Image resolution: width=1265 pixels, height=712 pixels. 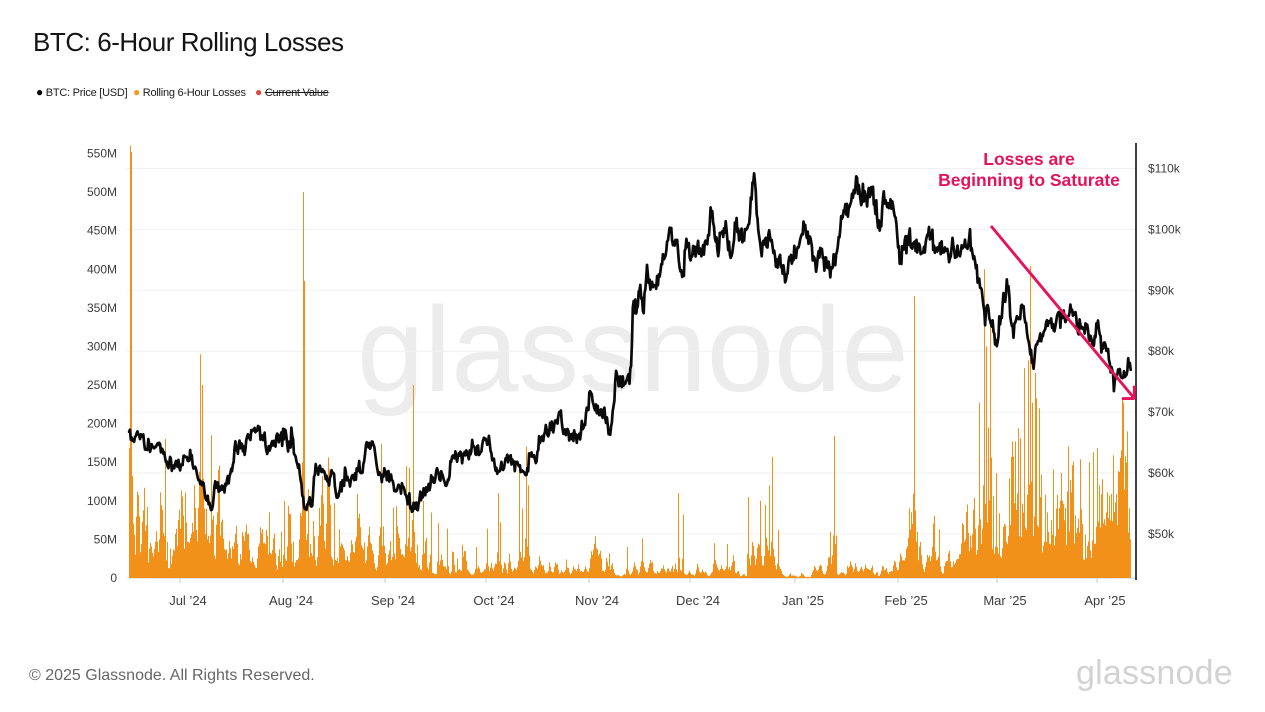 I want to click on svg-text: 250M, so click(x=102, y=385).